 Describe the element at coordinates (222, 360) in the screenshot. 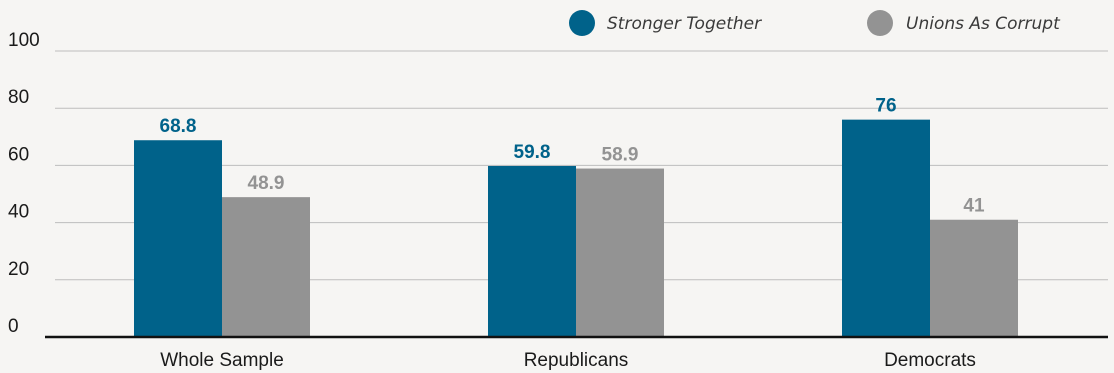

I see `x-category-label: Whole Sample` at that location.